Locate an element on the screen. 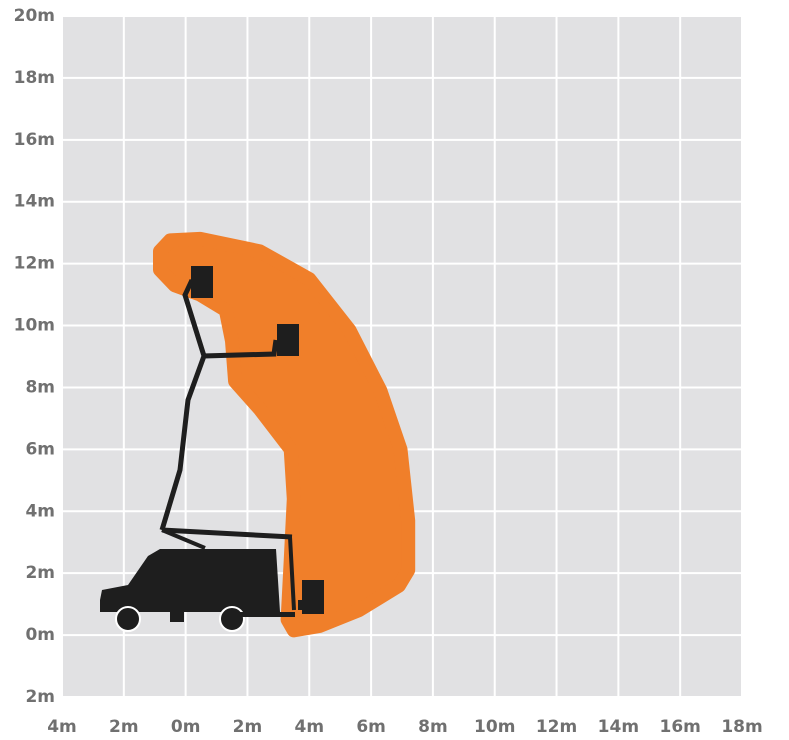 The height and width of the screenshot is (740, 789). x-tick-label: 18m is located at coordinates (741, 727).